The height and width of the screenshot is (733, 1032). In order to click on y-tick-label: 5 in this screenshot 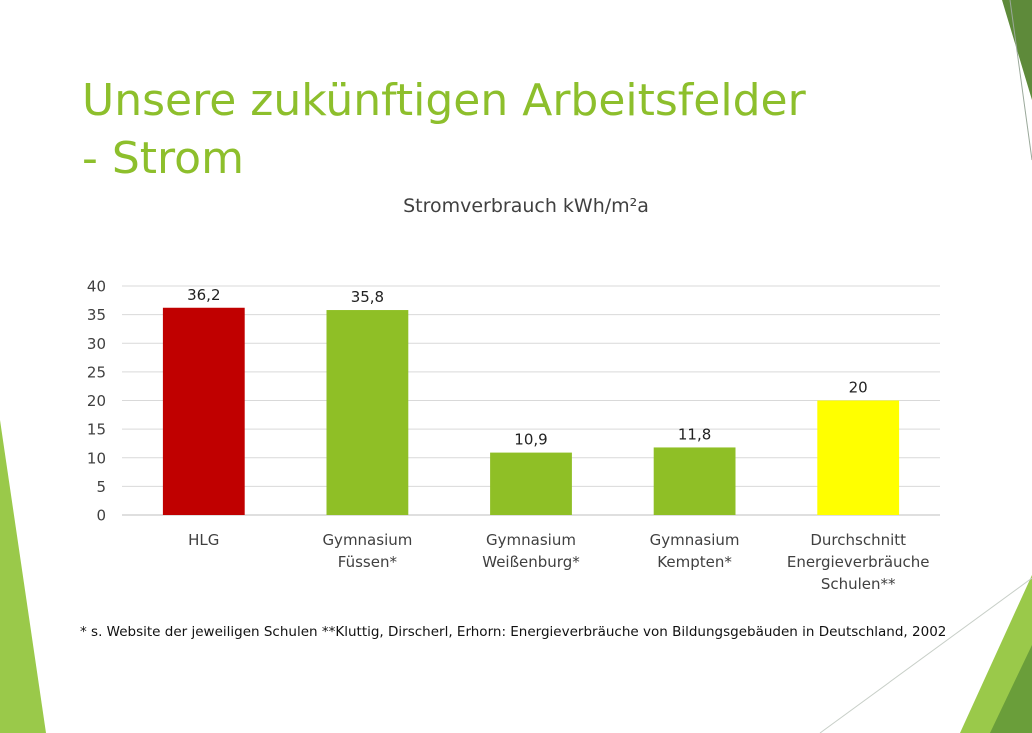, I will do `click(101, 487)`.